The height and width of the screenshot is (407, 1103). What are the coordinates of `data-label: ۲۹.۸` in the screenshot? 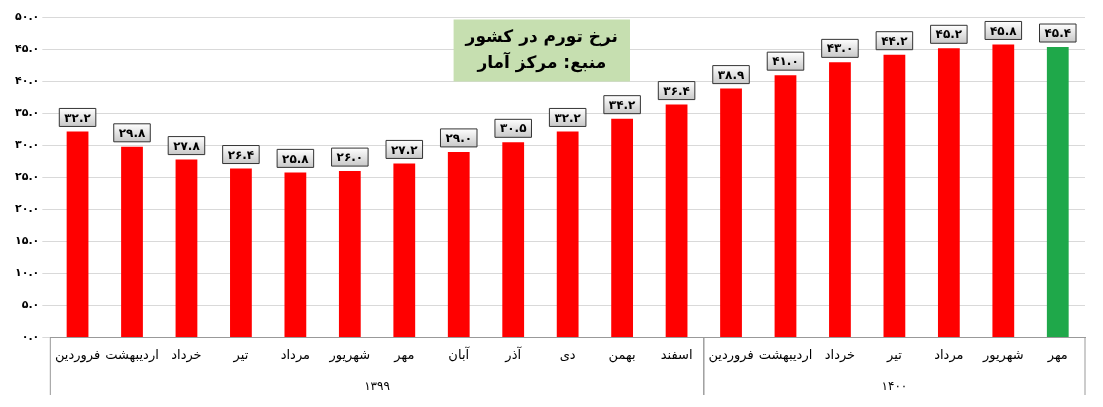 It's located at (132, 132).